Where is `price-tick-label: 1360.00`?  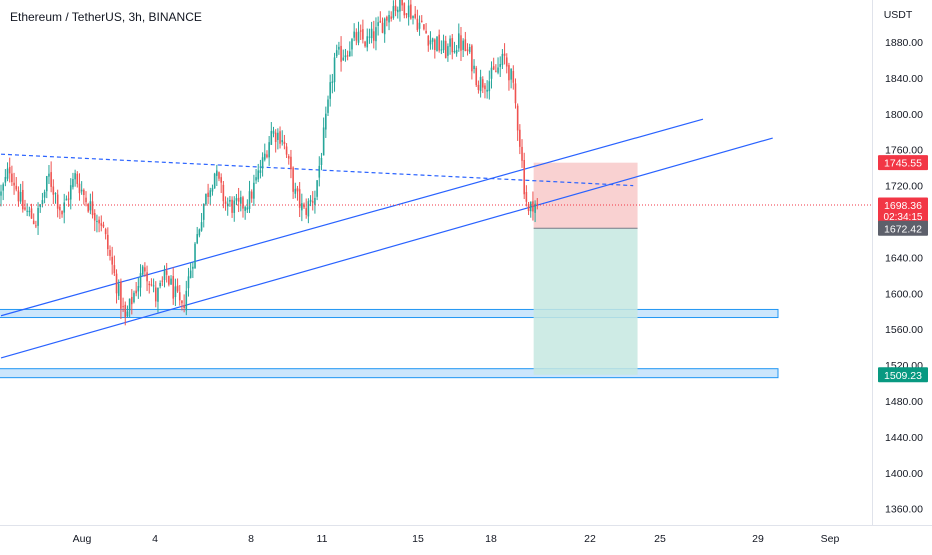 price-tick-label: 1360.00 is located at coordinates (904, 510).